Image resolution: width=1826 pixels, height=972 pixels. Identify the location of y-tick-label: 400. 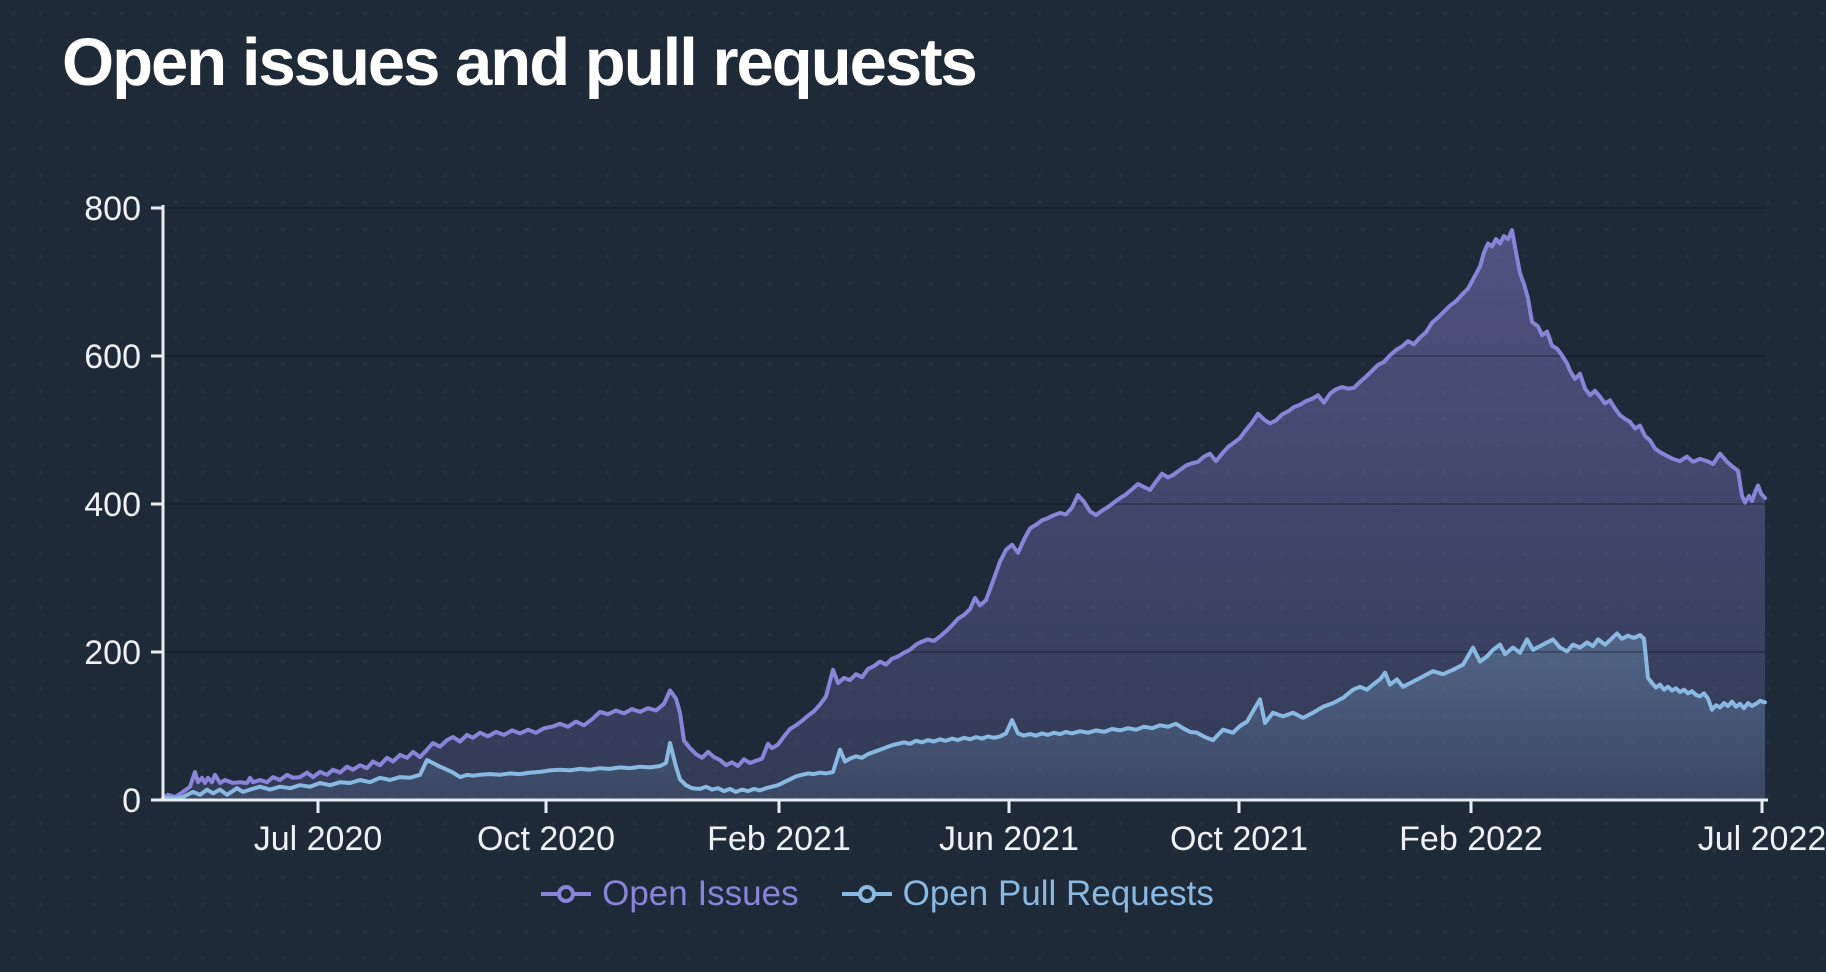
(112, 505).